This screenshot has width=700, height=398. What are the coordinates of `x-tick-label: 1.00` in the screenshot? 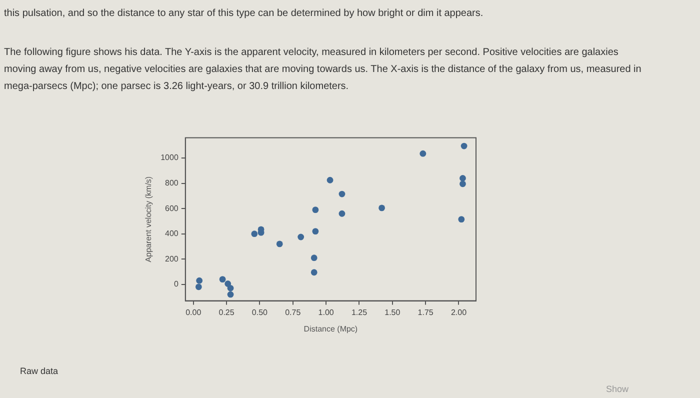 It's located at (326, 312).